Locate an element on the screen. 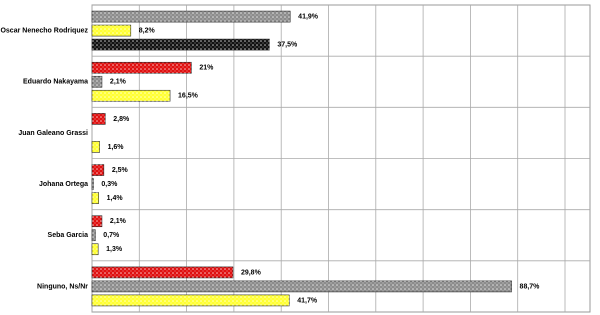 This screenshot has width=600, height=315. value-label: 0,7% is located at coordinates (111, 235).